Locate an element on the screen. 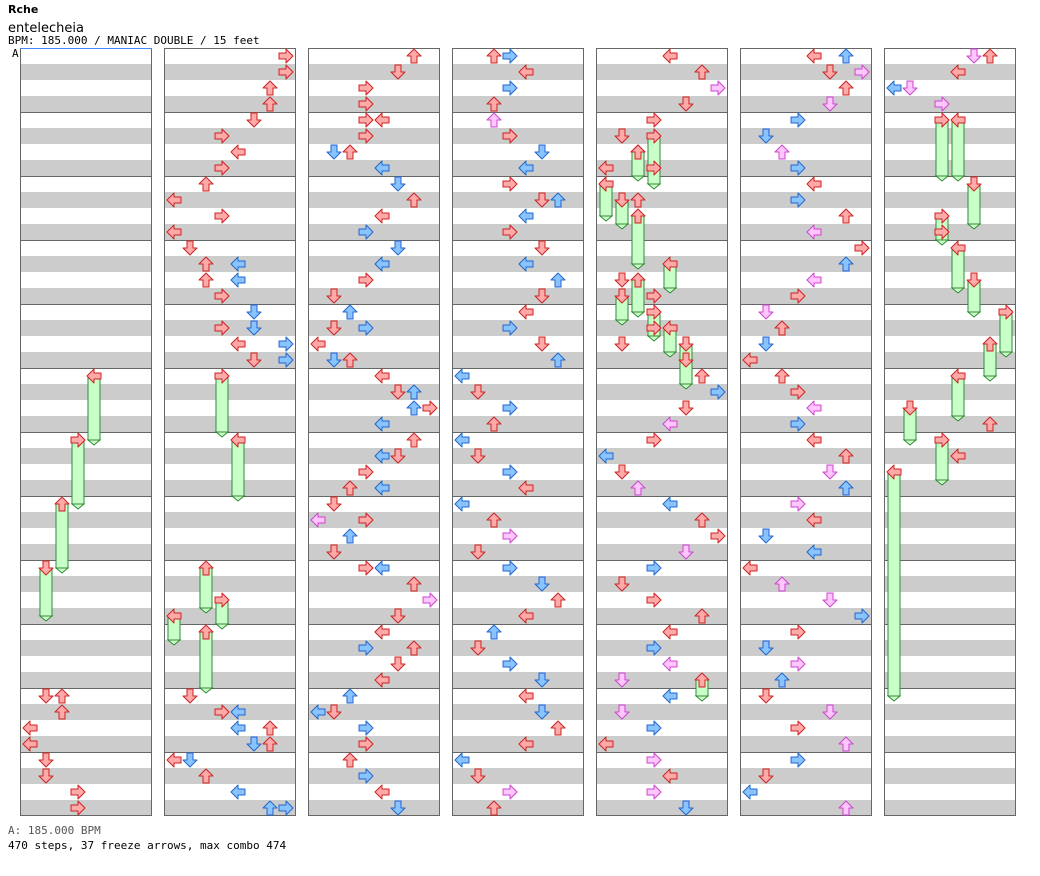  column-border is located at coordinates (950, 432).